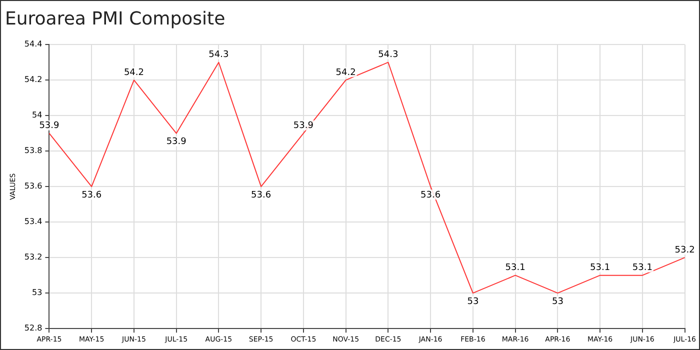 Image resolution: width=700 pixels, height=350 pixels. Describe the element at coordinates (33, 79) in the screenshot. I see `y-tick-label: 54.2` at that location.